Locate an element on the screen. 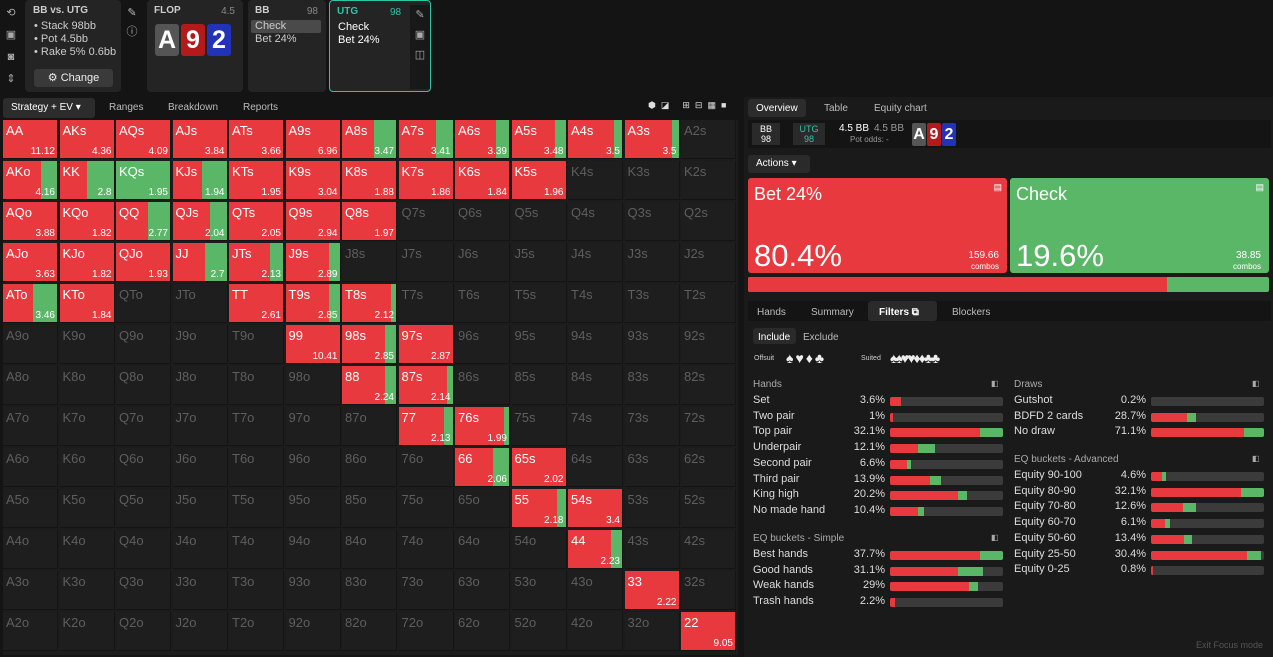 The height and width of the screenshot is (657, 1273). grid-medium-icon: ⊟ is located at coordinates (698, 105).